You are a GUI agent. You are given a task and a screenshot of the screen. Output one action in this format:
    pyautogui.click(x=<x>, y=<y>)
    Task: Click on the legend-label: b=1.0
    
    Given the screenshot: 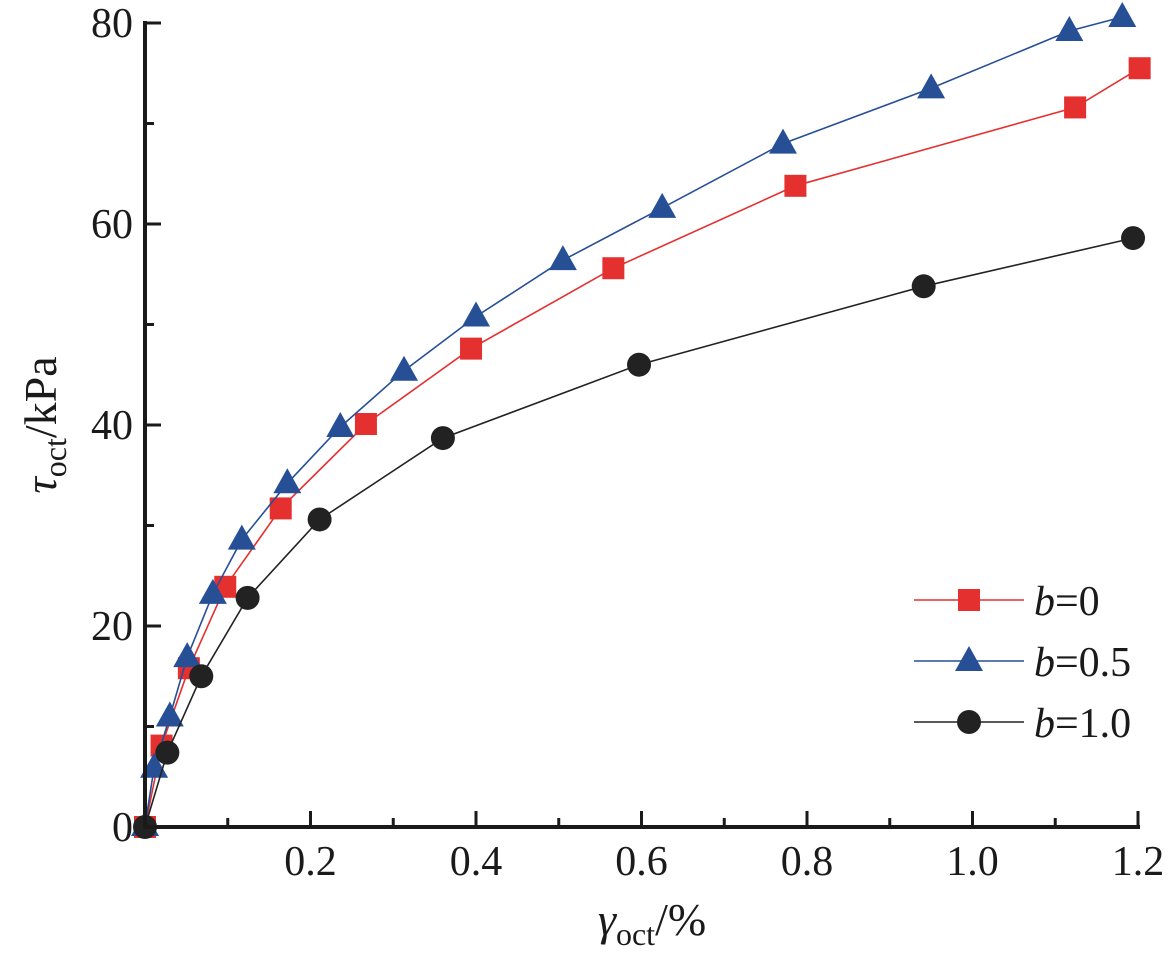 What is the action you would take?
    pyautogui.click(x=1082, y=724)
    